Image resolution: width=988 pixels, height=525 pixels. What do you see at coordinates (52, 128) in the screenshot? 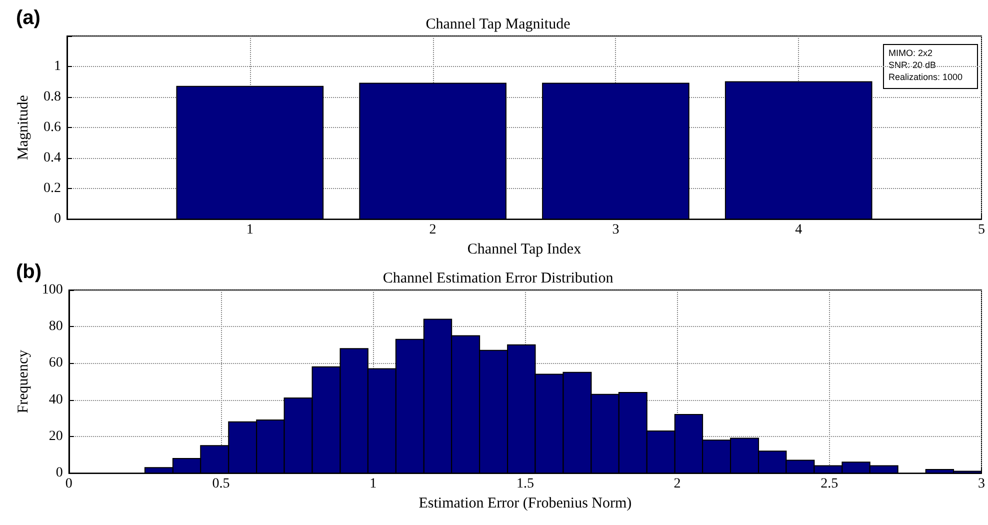
I see `y-tick-label: 0.6` at bounding box center [52, 128].